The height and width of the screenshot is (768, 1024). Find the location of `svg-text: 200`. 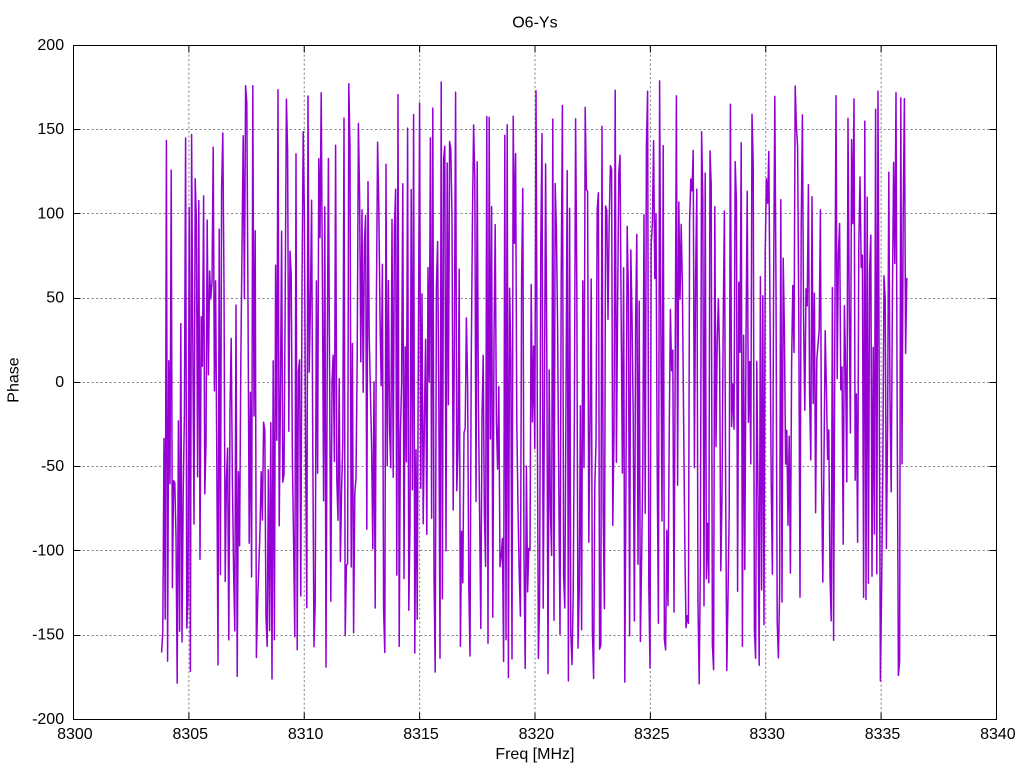

svg-text: 200 is located at coordinates (50, 45).